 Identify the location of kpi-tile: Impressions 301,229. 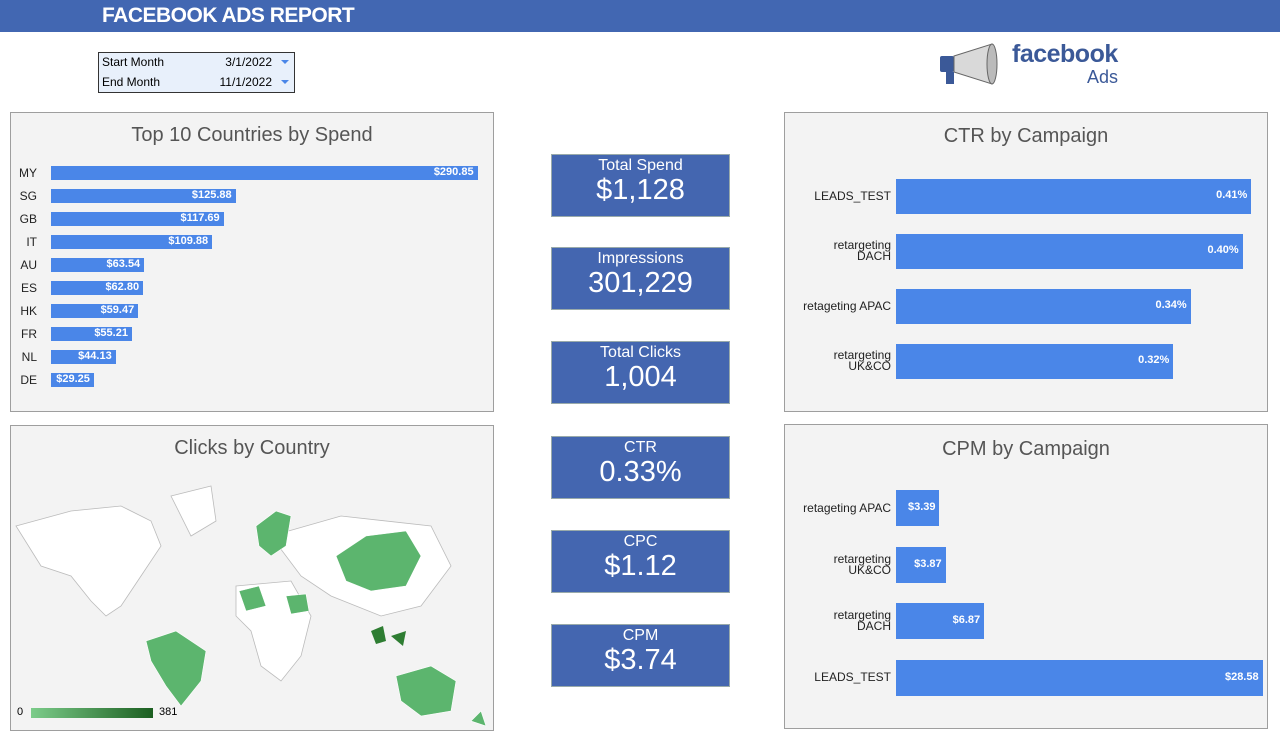
(640, 278).